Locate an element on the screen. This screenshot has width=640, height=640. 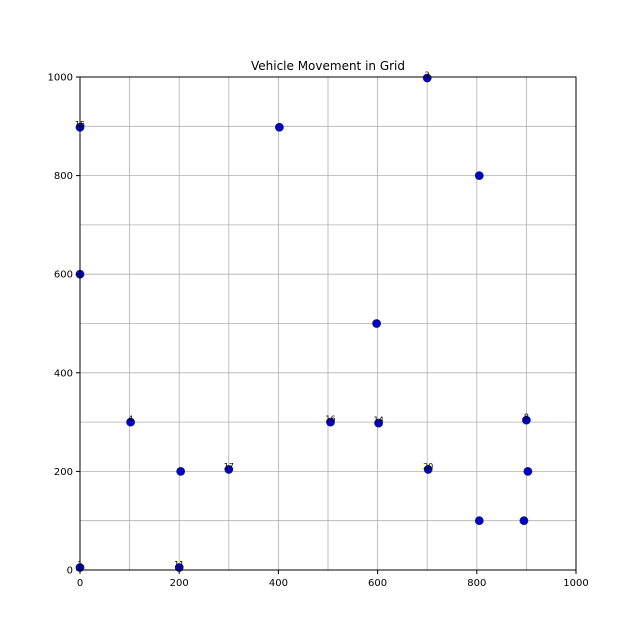
y-tick-label: 200 is located at coordinates (63, 472).